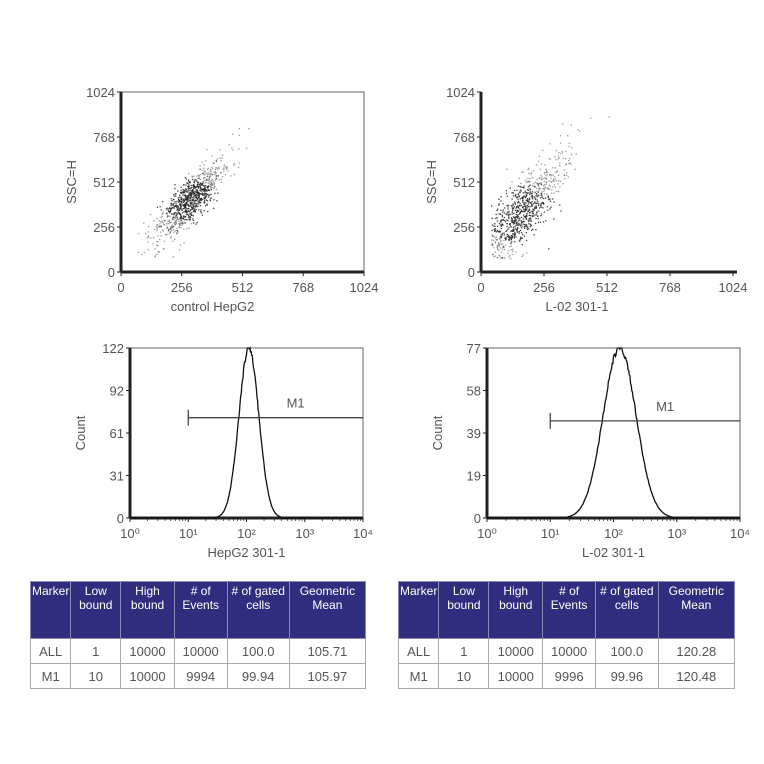 This screenshot has width=764, height=764. What do you see at coordinates (544, 287) in the screenshot?
I see `x-tick-label: 256` at bounding box center [544, 287].